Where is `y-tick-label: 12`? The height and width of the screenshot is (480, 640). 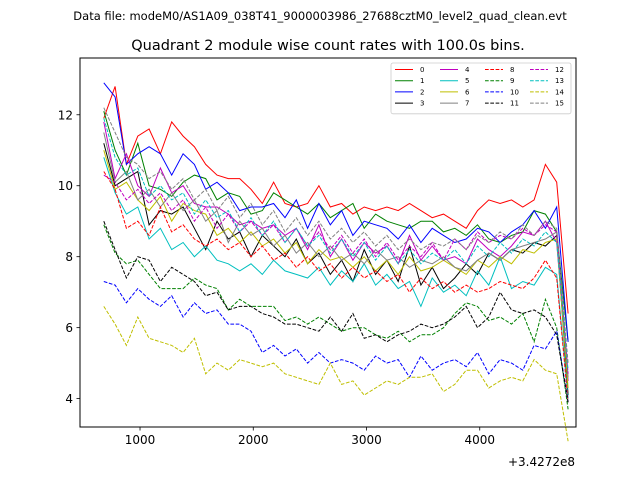
y-tick-label: 12 is located at coordinates (65, 115).